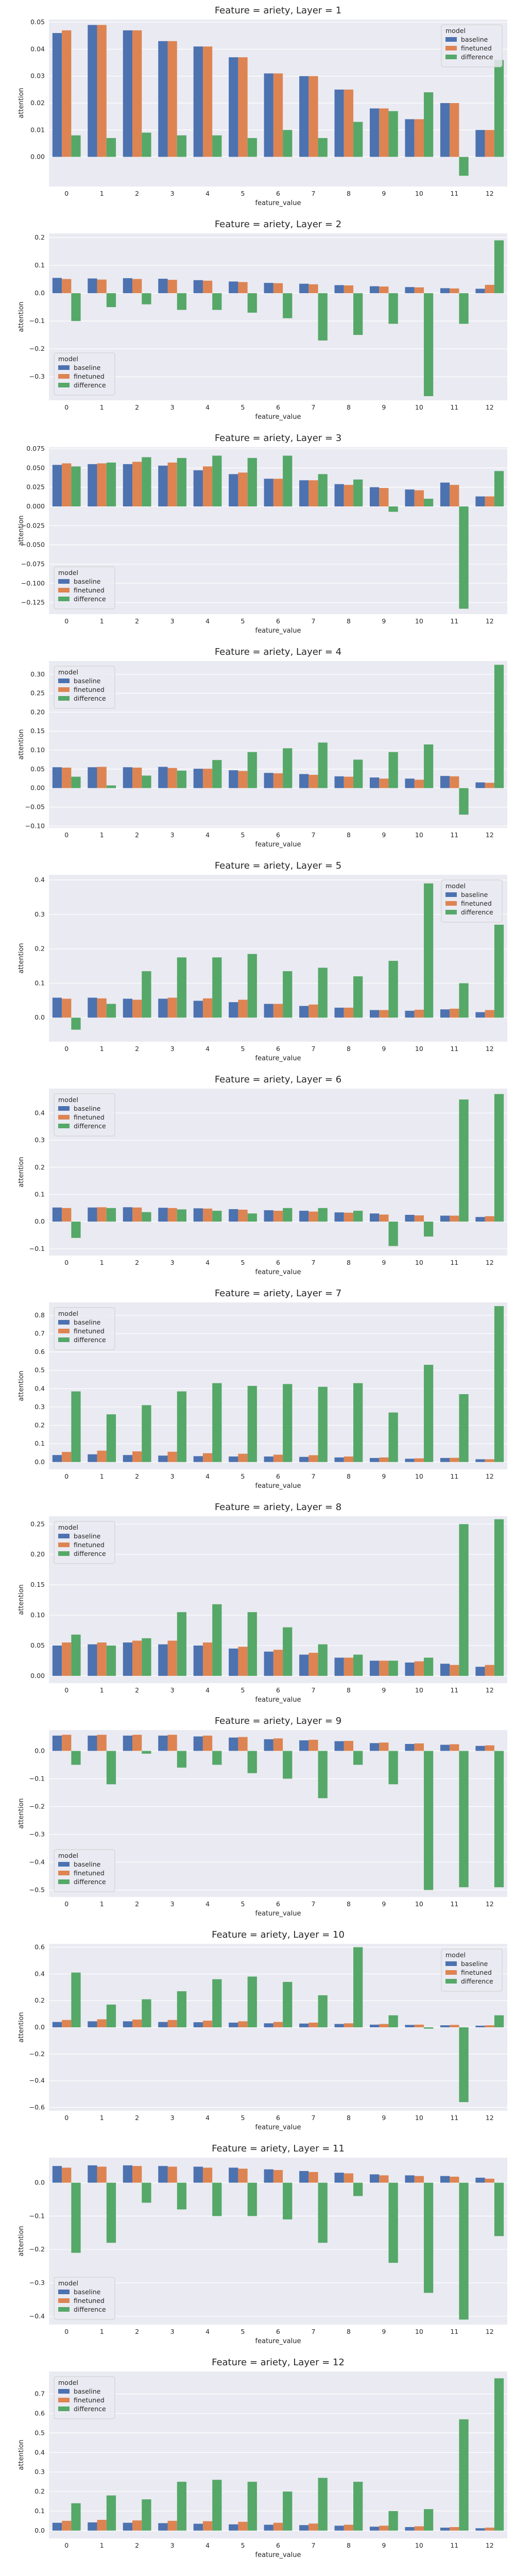 The image size is (515, 2576). What do you see at coordinates (477, 57) in the screenshot?
I see `legend-label-difference: difference` at bounding box center [477, 57].